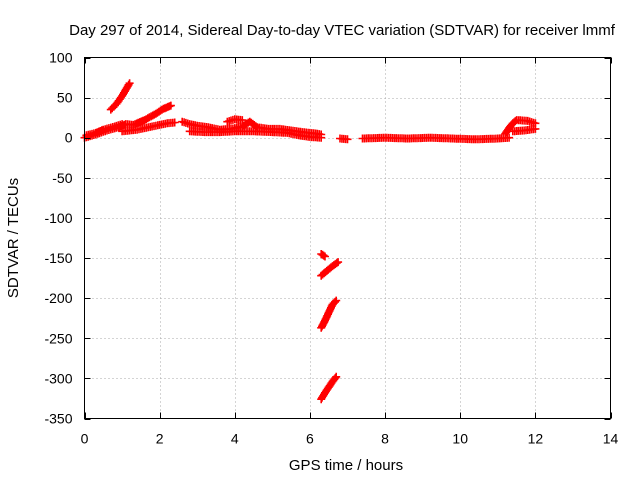 Image resolution: width=640 pixels, height=480 pixels. I want to click on x-axis-label: GPS time / hours, so click(346, 465).